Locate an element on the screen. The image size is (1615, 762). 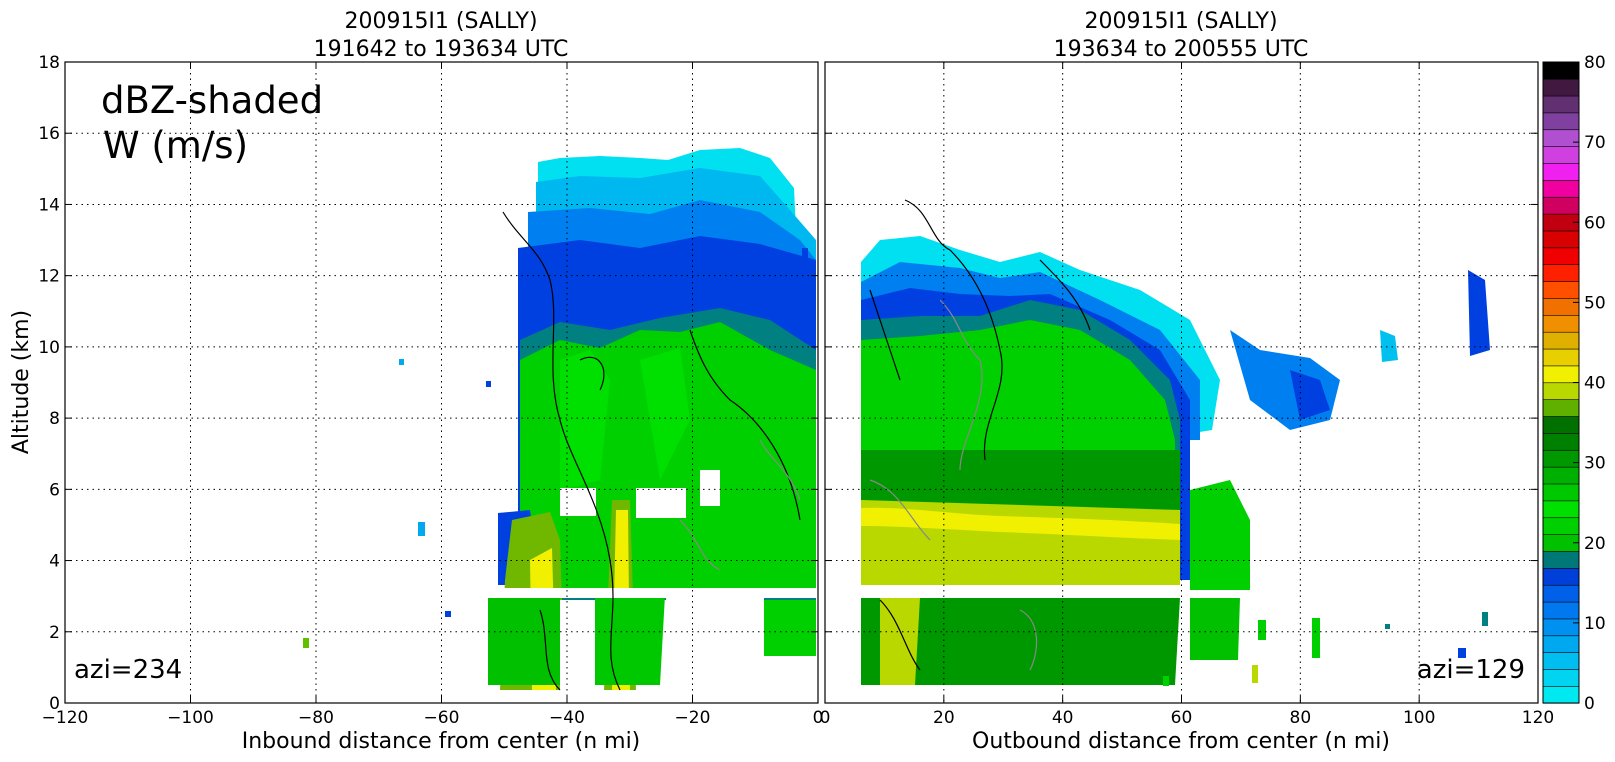
right-dbz-far-column is located at coordinates (1479, 313).